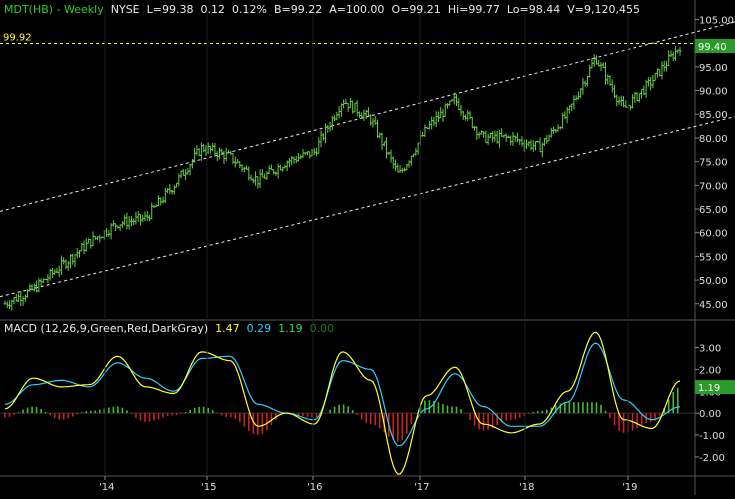 The image size is (735, 499). What do you see at coordinates (713, 257) in the screenshot?
I see `price-tick-label: 55.00` at bounding box center [713, 257].